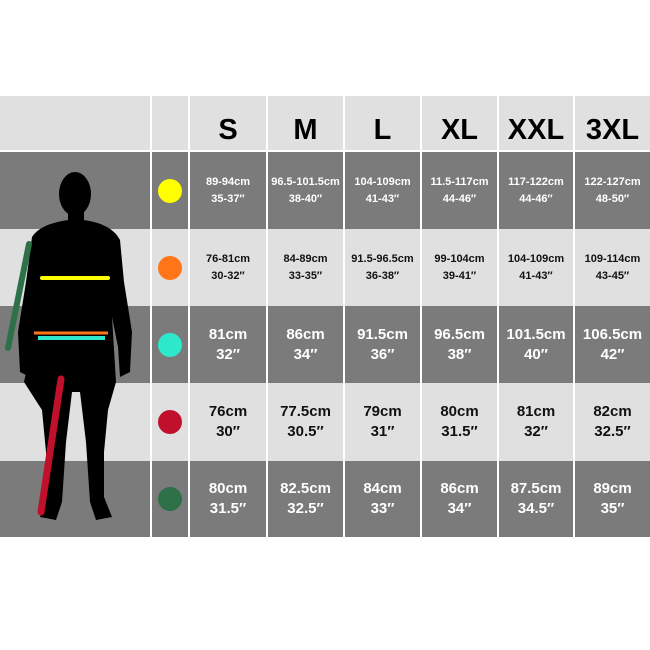  What do you see at coordinates (382, 499) in the screenshot?
I see `table-cell-sleeve-l: 84cm 33″` at bounding box center [382, 499].